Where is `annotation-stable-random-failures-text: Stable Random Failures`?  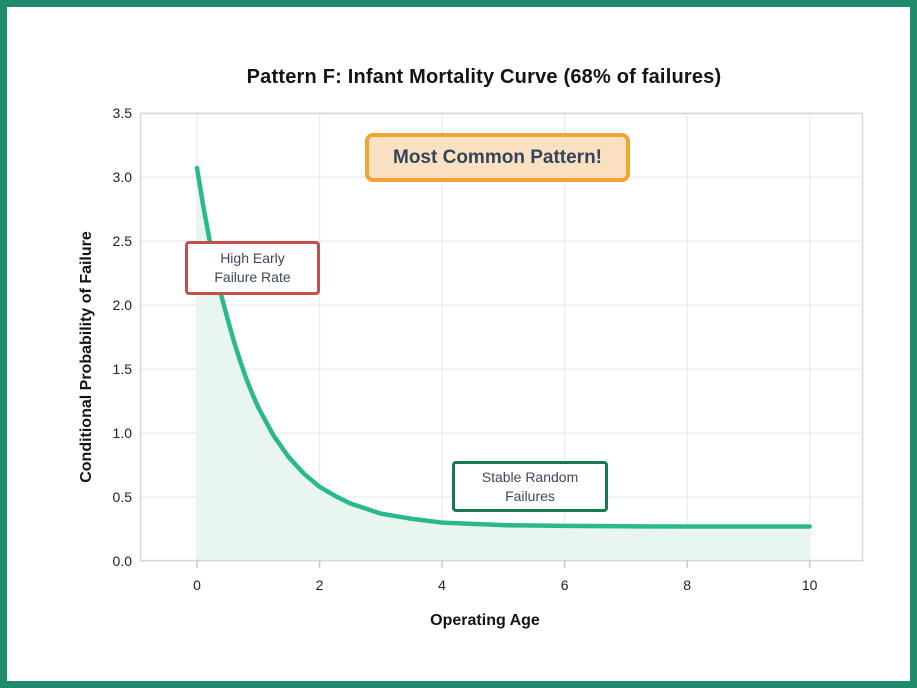 annotation-stable-random-failures-text: Stable Random Failures is located at coordinates (530, 486).